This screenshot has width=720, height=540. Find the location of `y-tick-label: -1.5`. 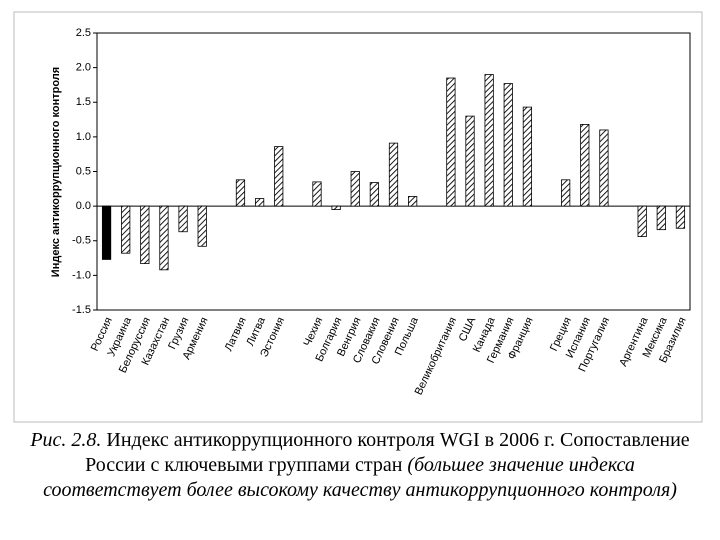

y-tick-label: -1.5 is located at coordinates (81, 310).